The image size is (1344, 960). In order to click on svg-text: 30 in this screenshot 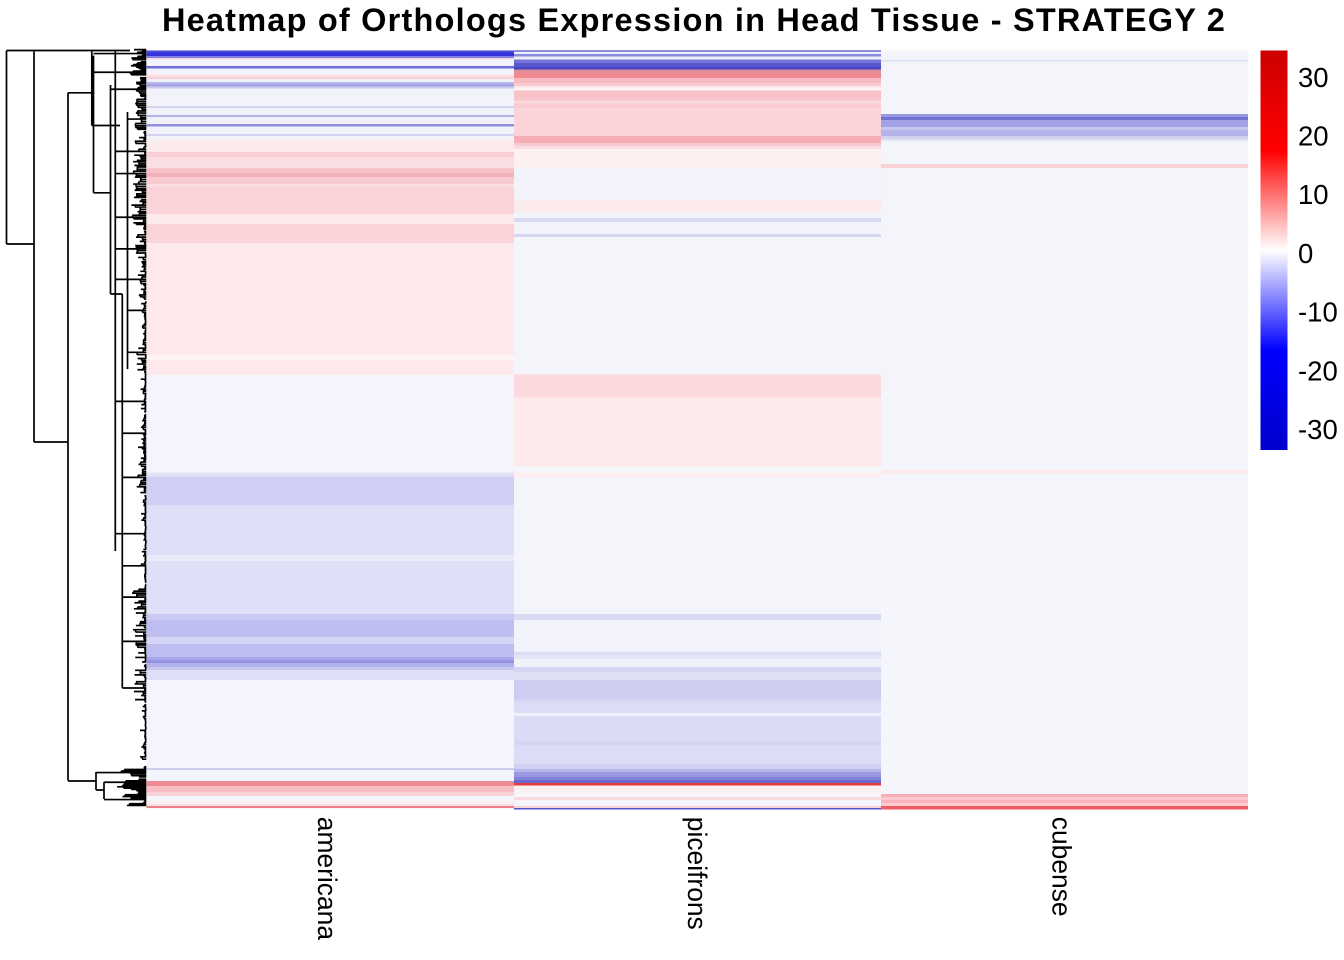, I will do `click(1313, 77)`.